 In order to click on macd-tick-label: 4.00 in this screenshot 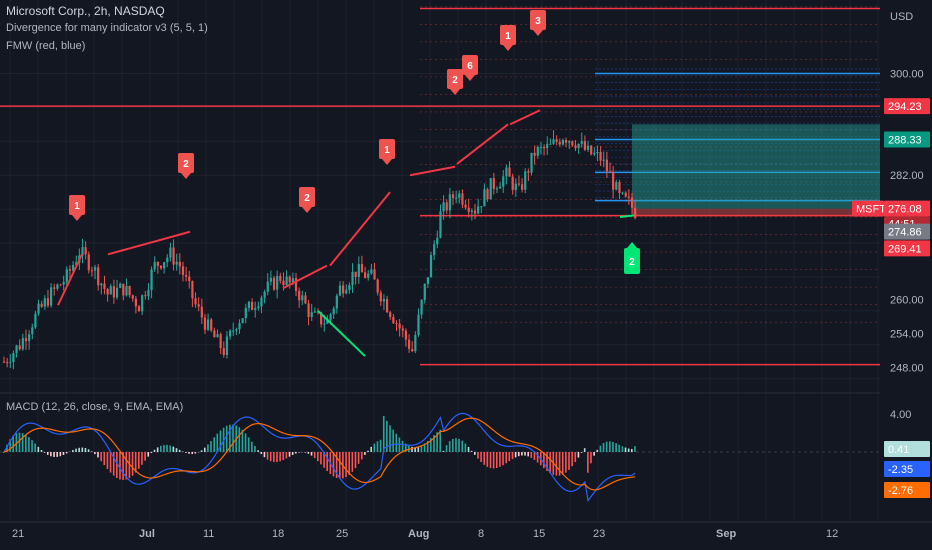, I will do `click(900, 415)`.